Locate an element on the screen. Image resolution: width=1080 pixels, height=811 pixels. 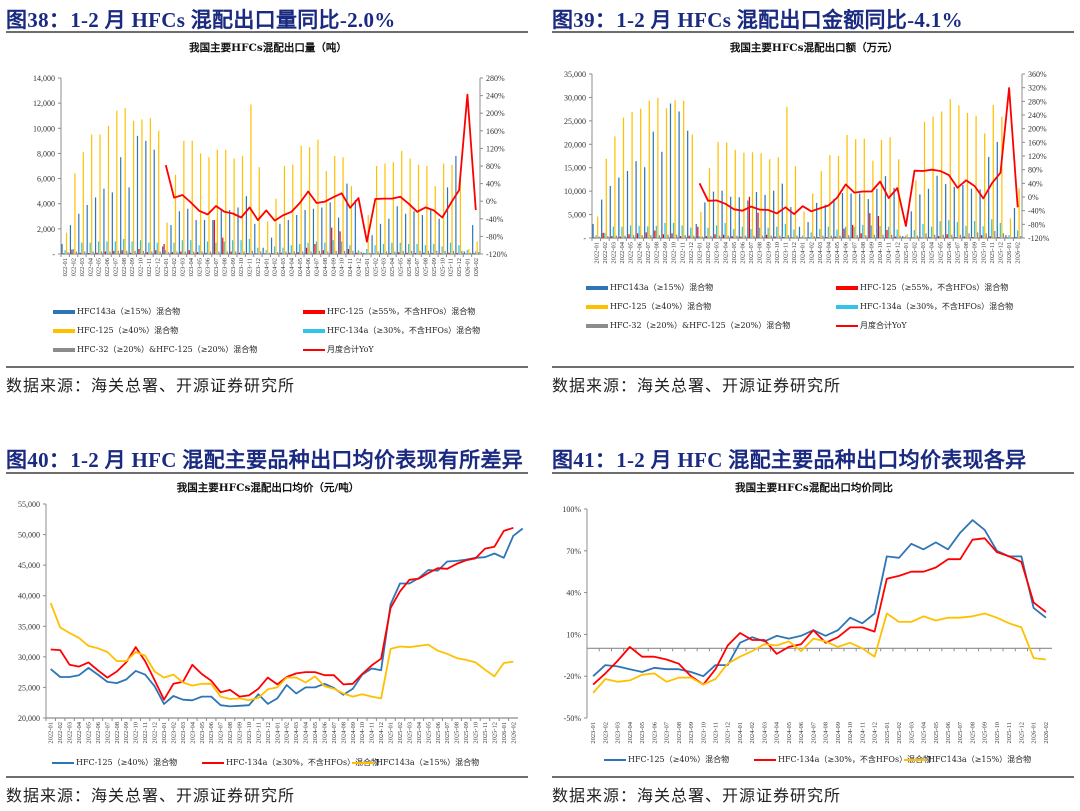
x-tick-label: 2022-06 is located at coordinates (639, 252).